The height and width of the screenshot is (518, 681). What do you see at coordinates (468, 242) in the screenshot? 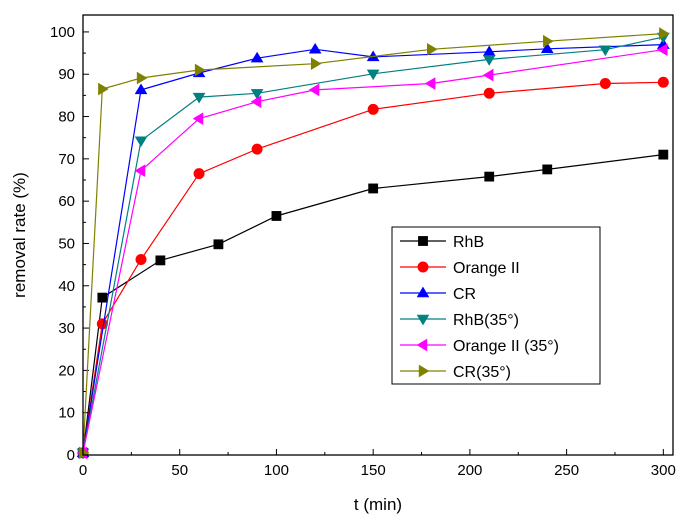
I see `legend-label: RhB` at bounding box center [468, 242].